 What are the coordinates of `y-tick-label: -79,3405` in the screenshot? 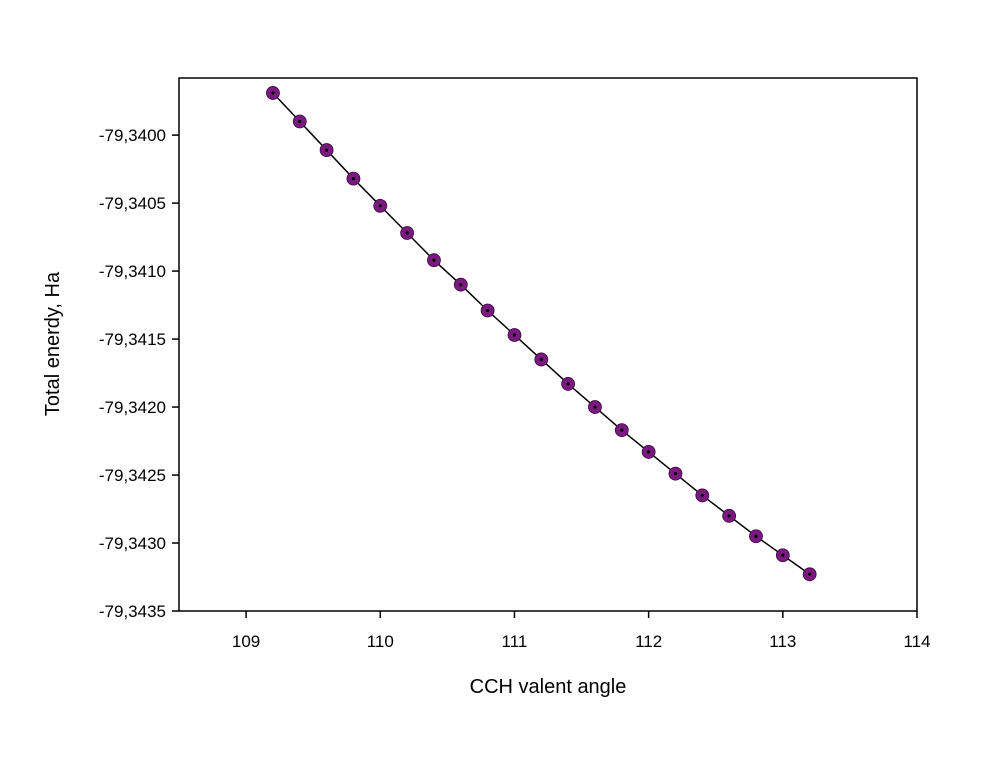 It's located at (132, 203).